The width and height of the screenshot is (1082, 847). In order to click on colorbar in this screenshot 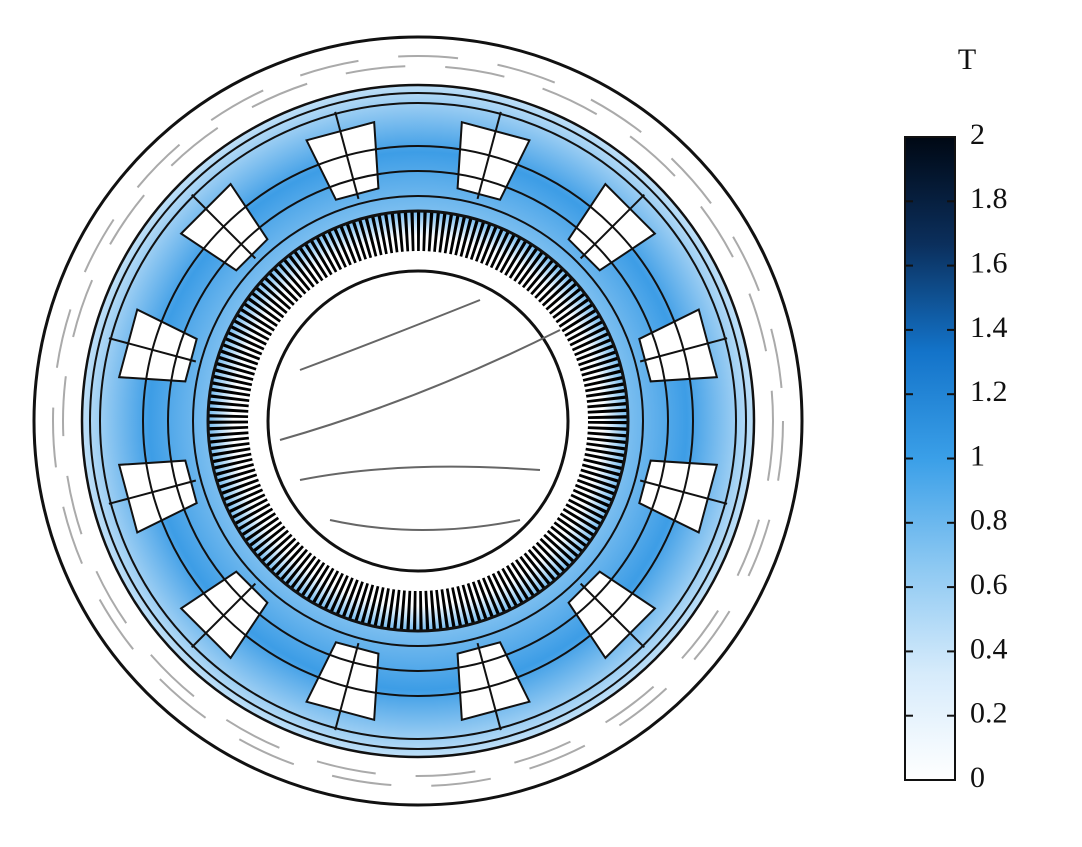, I will do `click(930, 458)`.